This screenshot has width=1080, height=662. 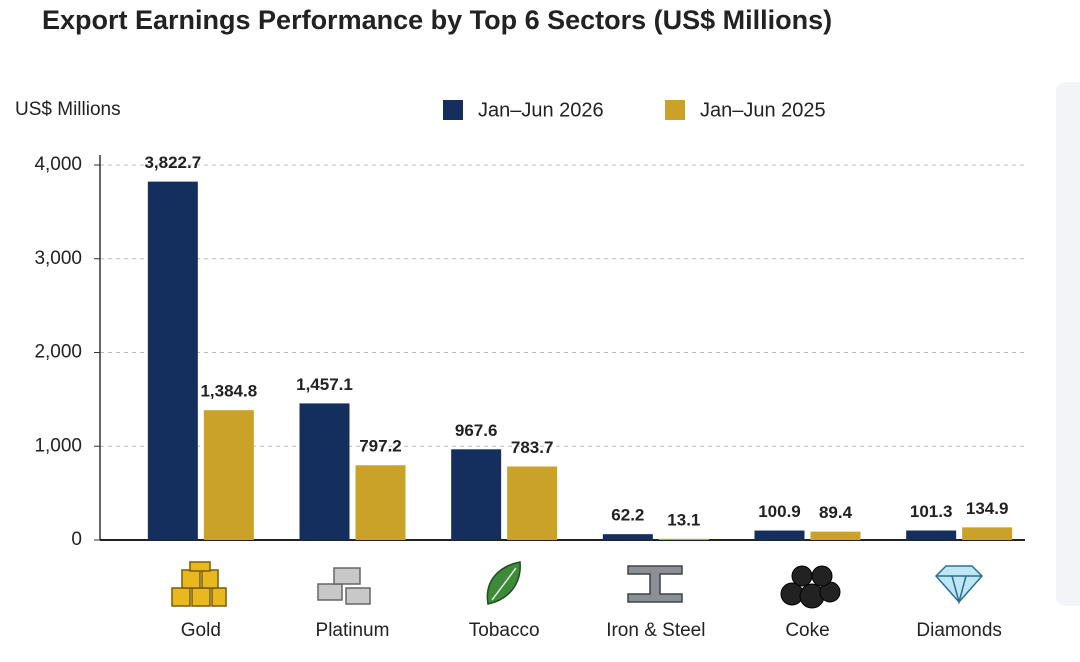 What do you see at coordinates (344, 586) in the screenshot?
I see `platinum-icon` at bounding box center [344, 586].